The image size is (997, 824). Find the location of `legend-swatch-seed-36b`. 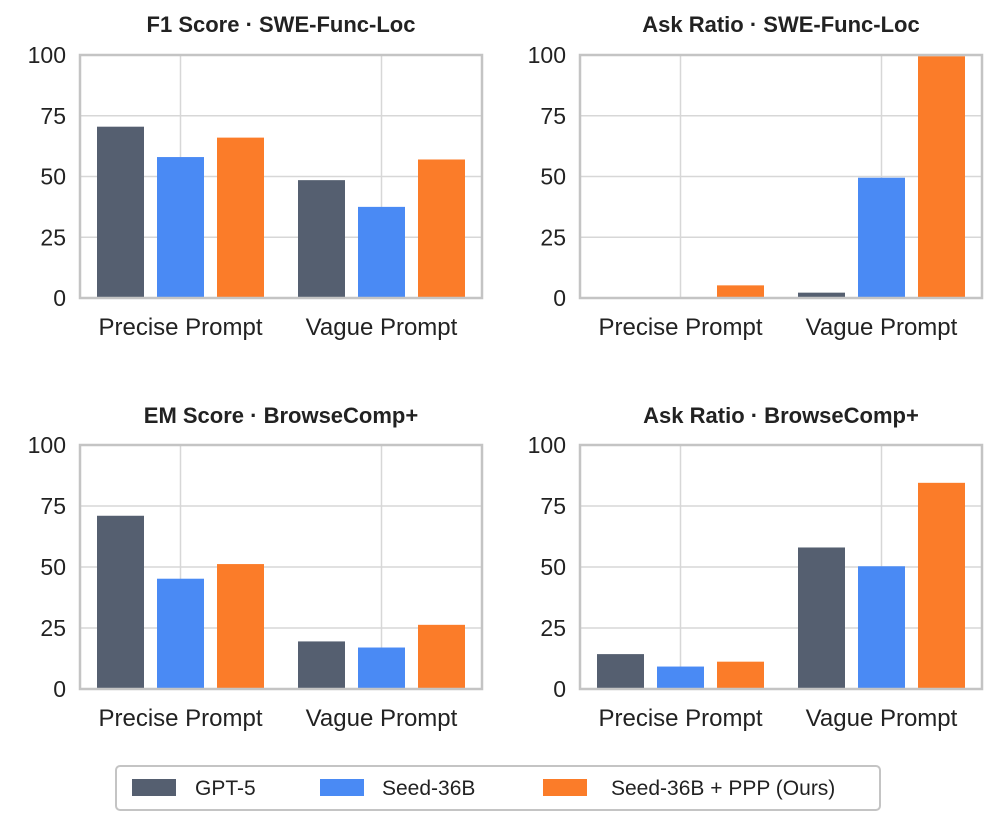

legend-swatch-seed-36b is located at coordinates (342, 787).